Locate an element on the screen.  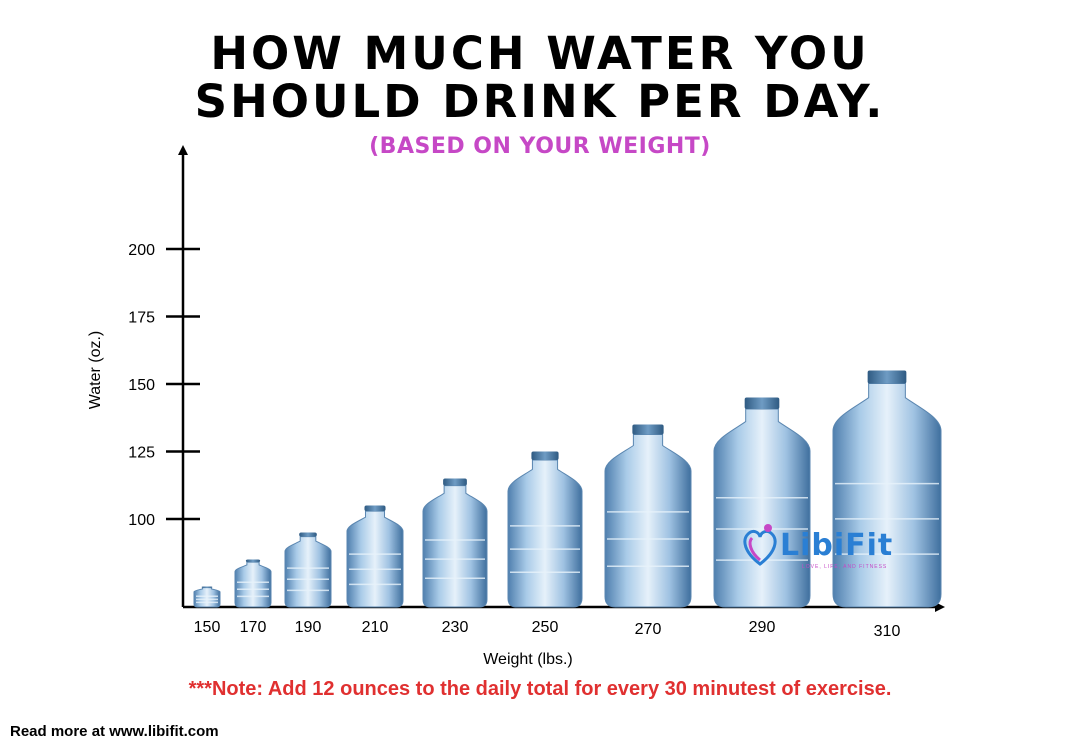
y-tick-label: 150 is located at coordinates (141, 385).